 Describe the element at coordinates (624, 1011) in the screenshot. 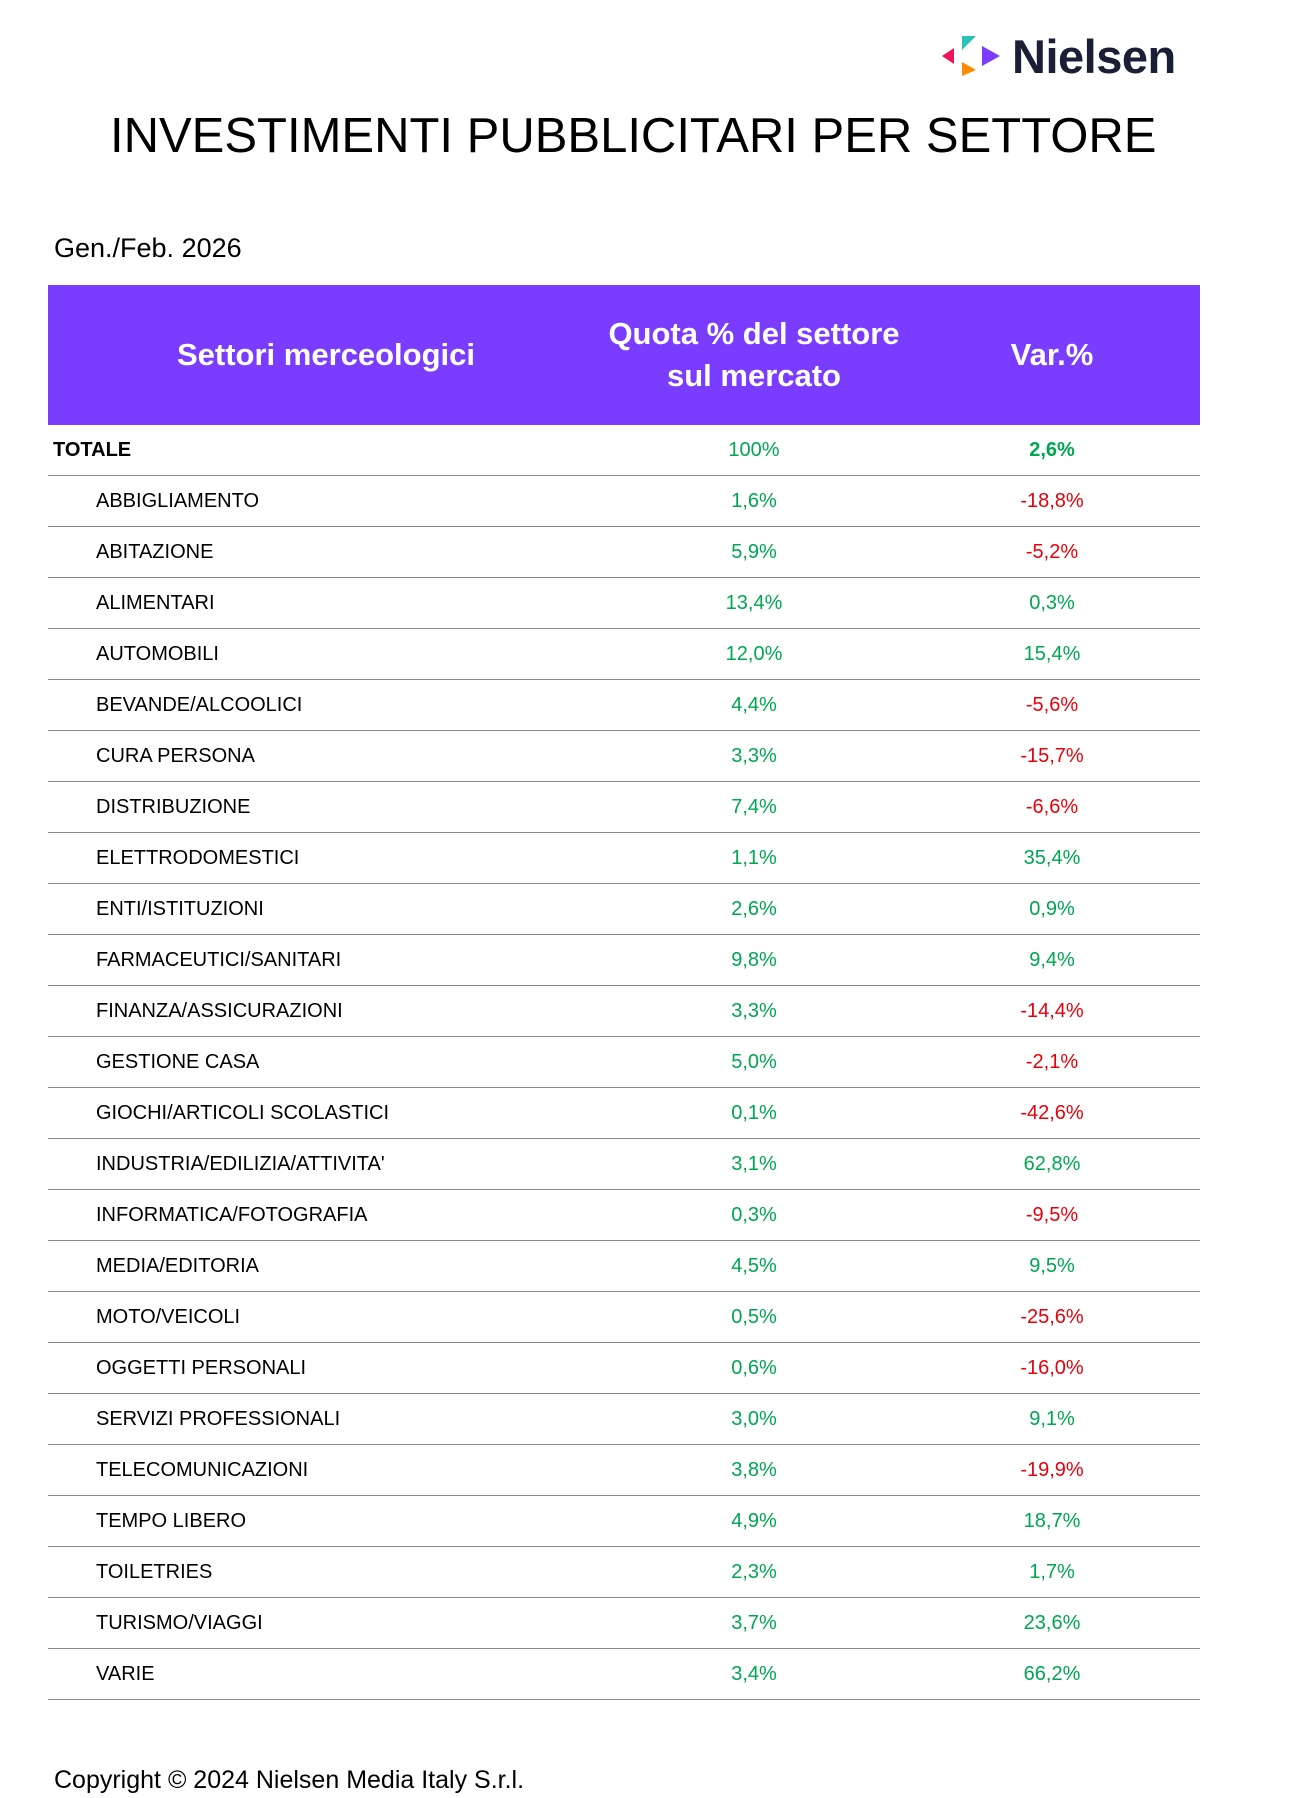

I see `table-row: FINANZA/ASSICURAZIONI 3,3% -14,4%` at that location.